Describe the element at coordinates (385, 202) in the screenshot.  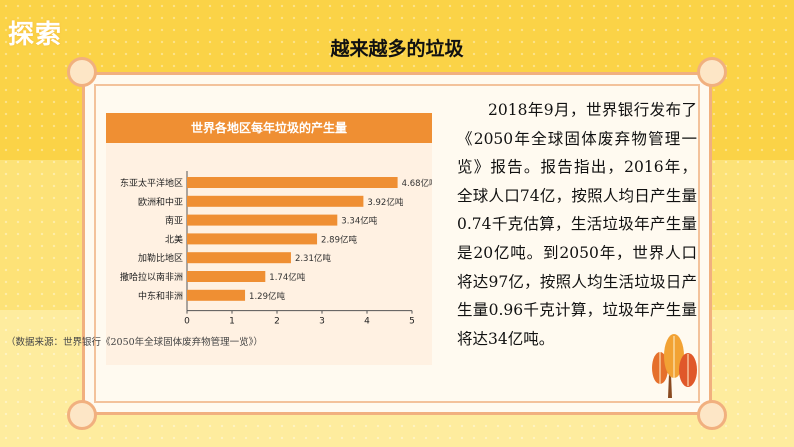
I see `data-label: 3.92亿吨` at that location.